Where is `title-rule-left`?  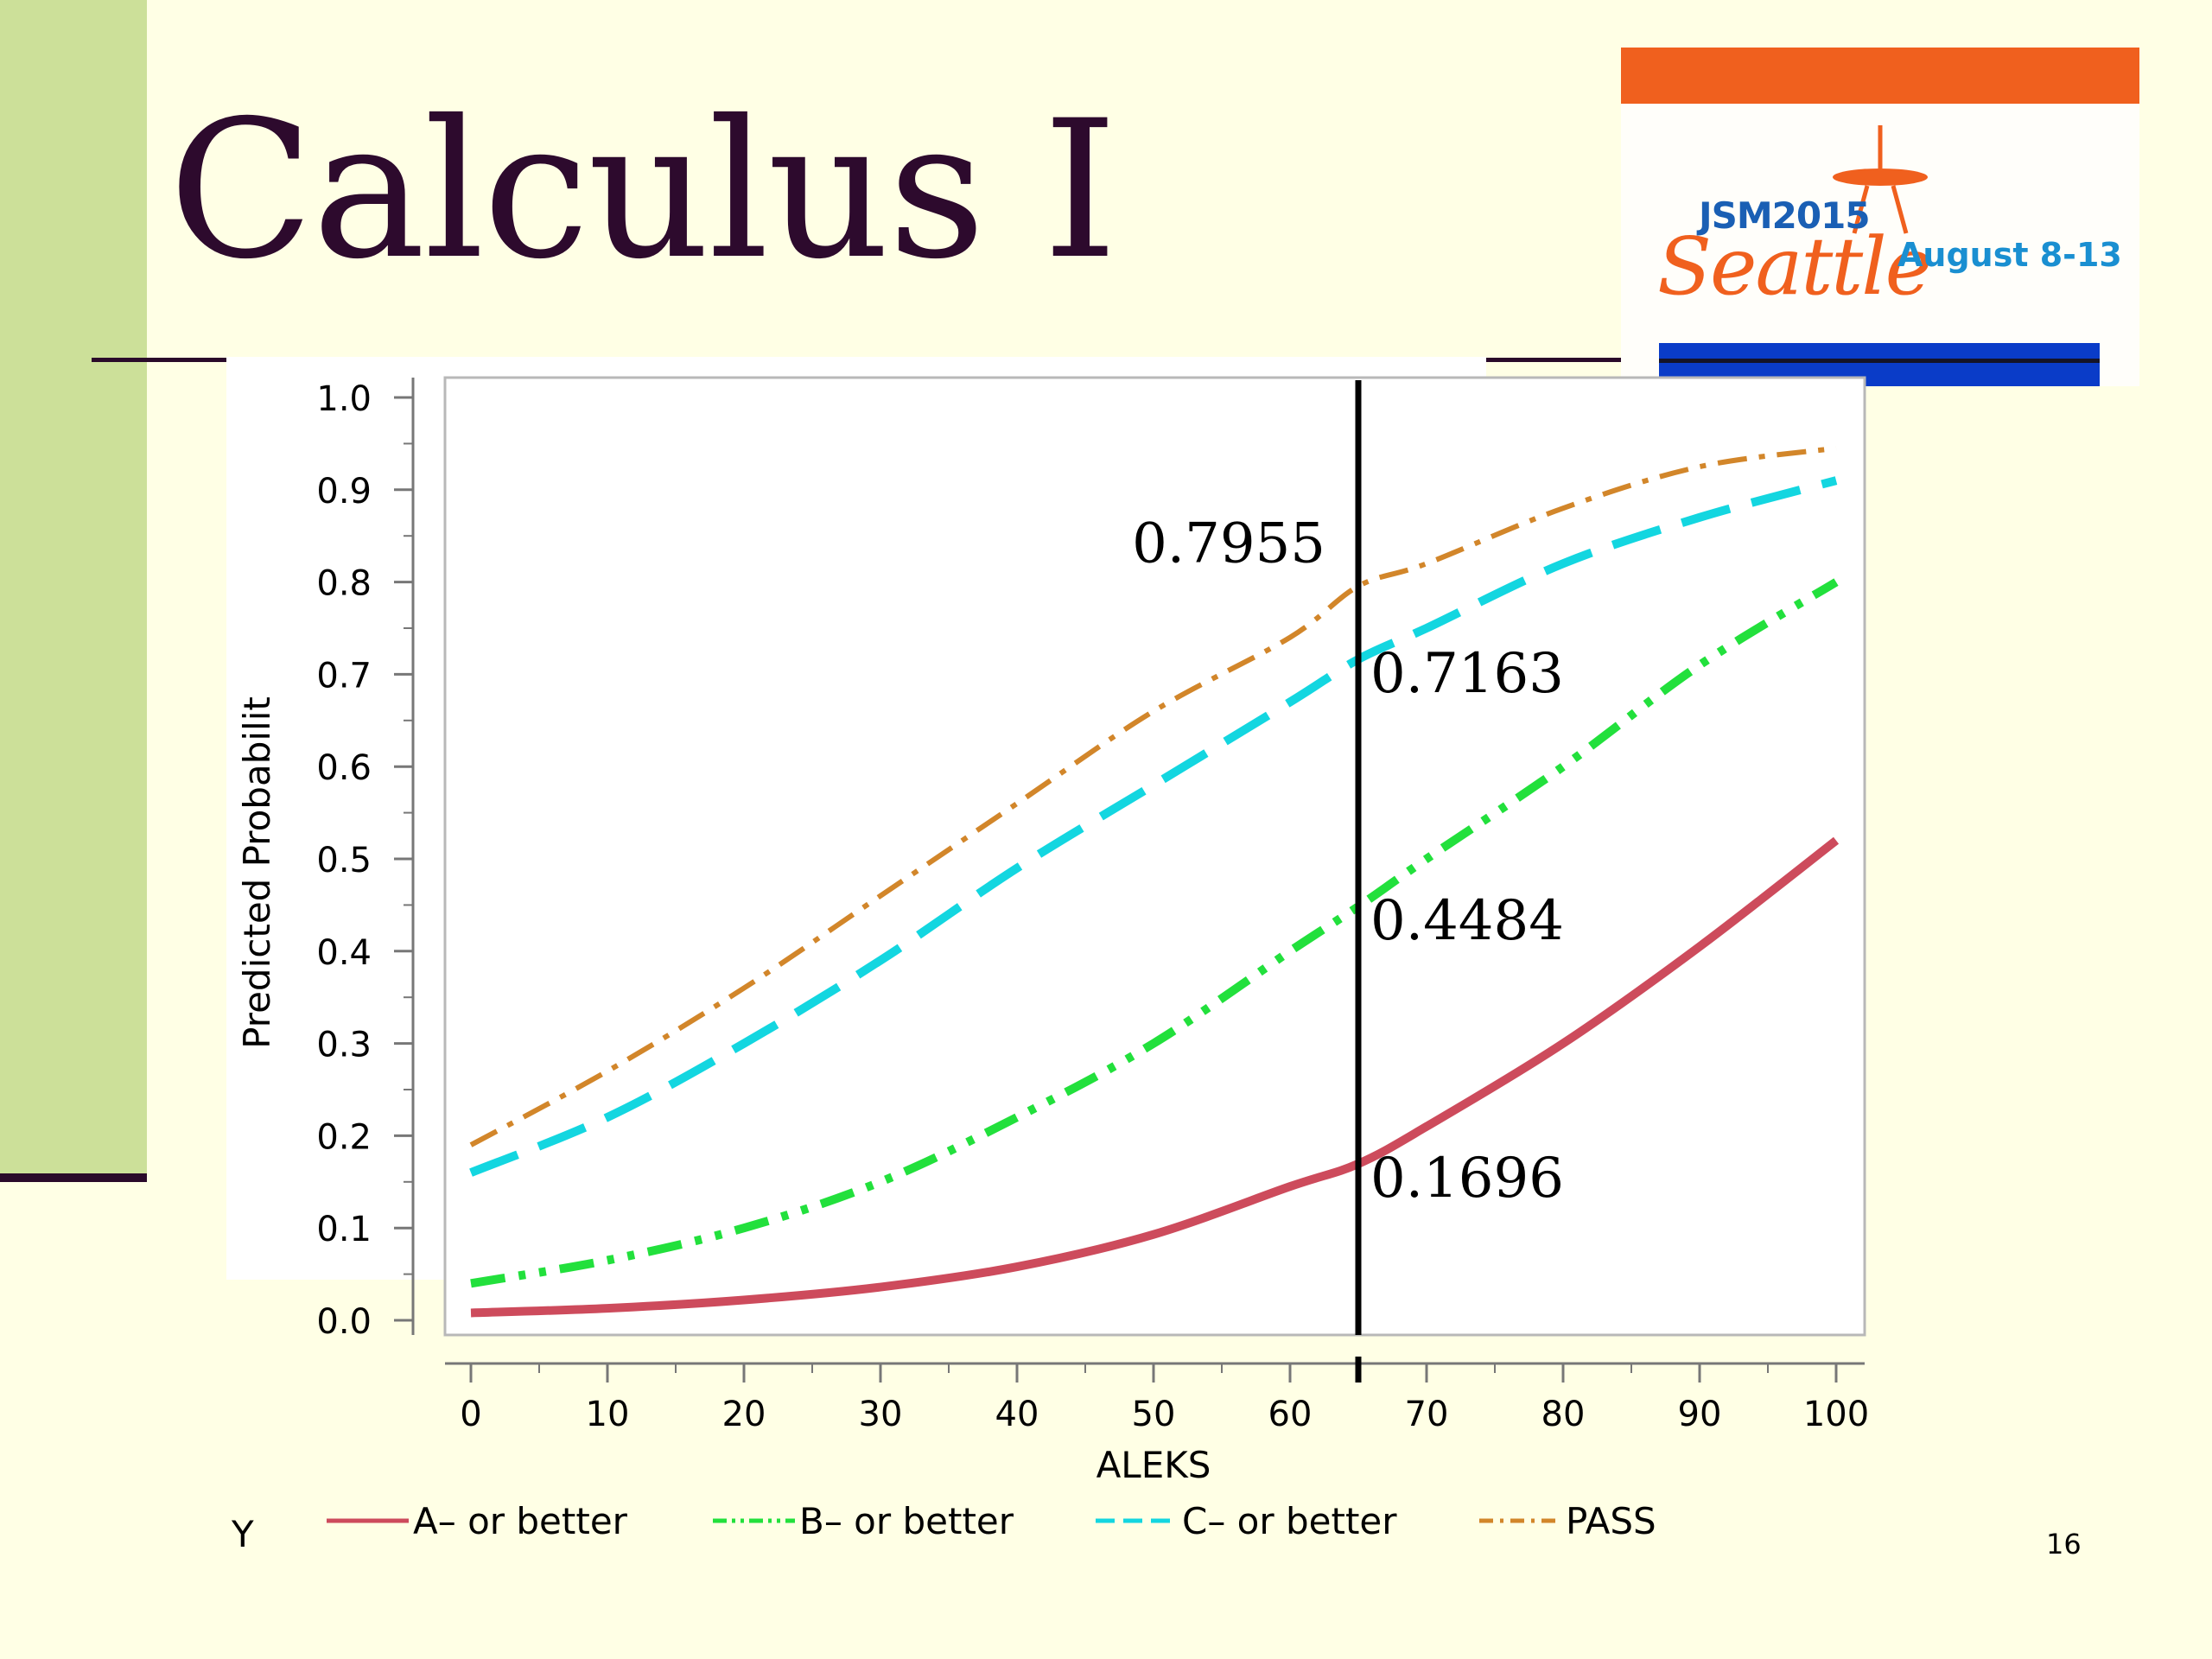
title-rule-left is located at coordinates (161, 360).